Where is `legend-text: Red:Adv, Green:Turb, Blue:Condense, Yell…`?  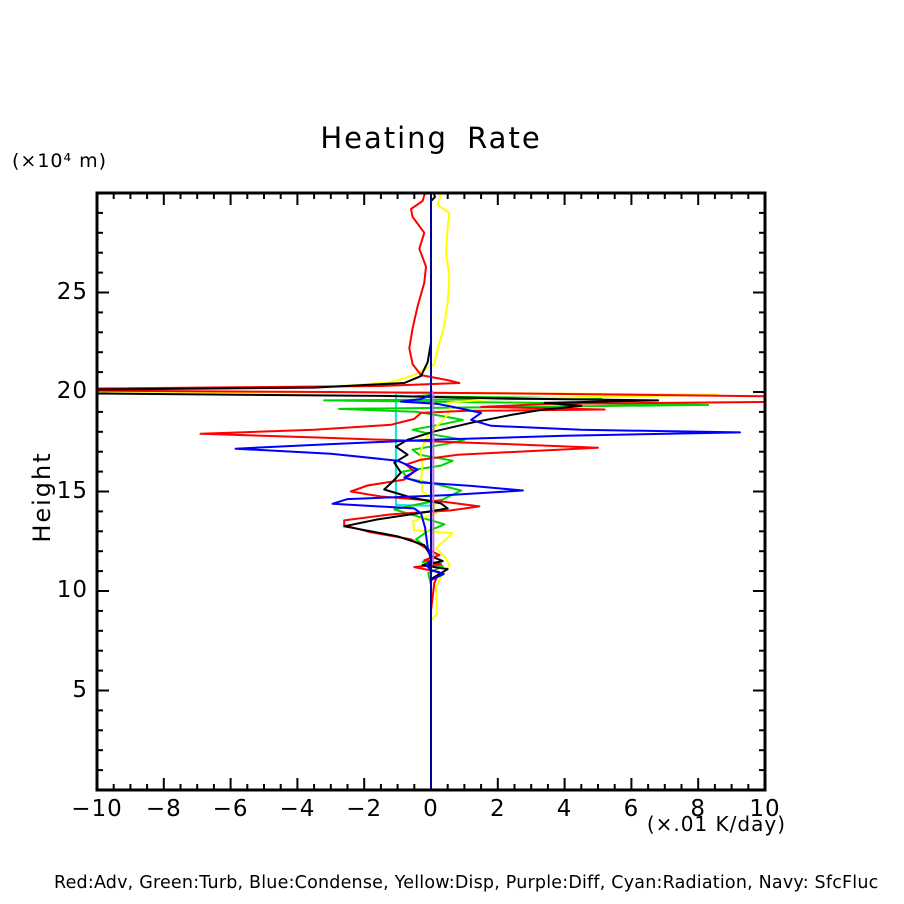 legend-text: Red:Adv, Green:Turb, Blue:Condense, Yell… is located at coordinates (466, 883).